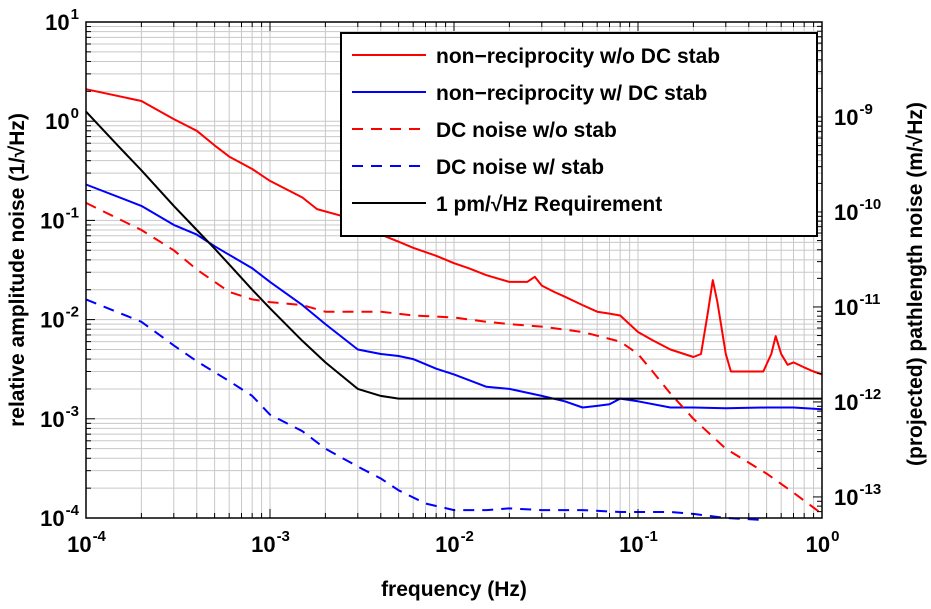 This screenshot has width=931, height=609. I want to click on y2-tick-label-exponent: -11, so click(869, 299).